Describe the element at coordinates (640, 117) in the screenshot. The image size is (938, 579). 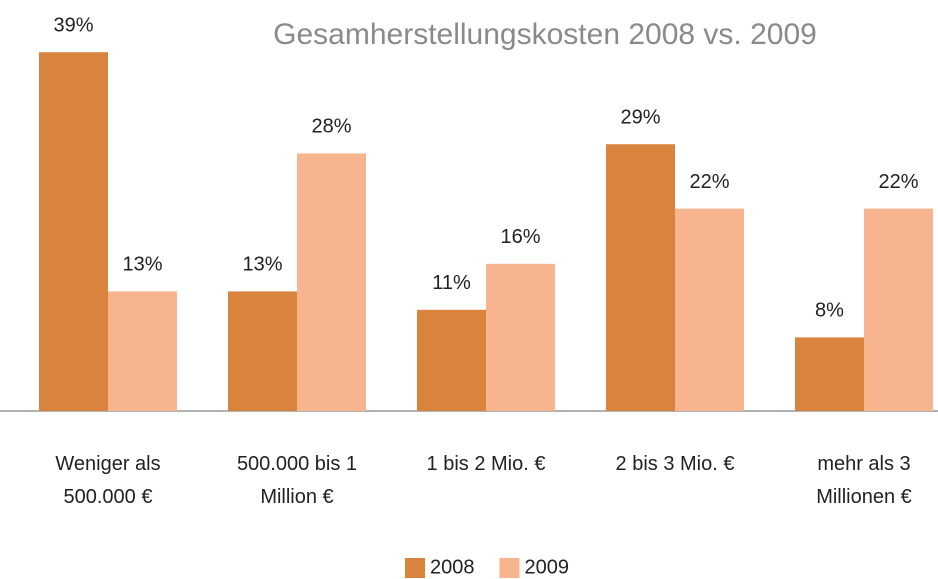
I see `data-label: 29%` at that location.